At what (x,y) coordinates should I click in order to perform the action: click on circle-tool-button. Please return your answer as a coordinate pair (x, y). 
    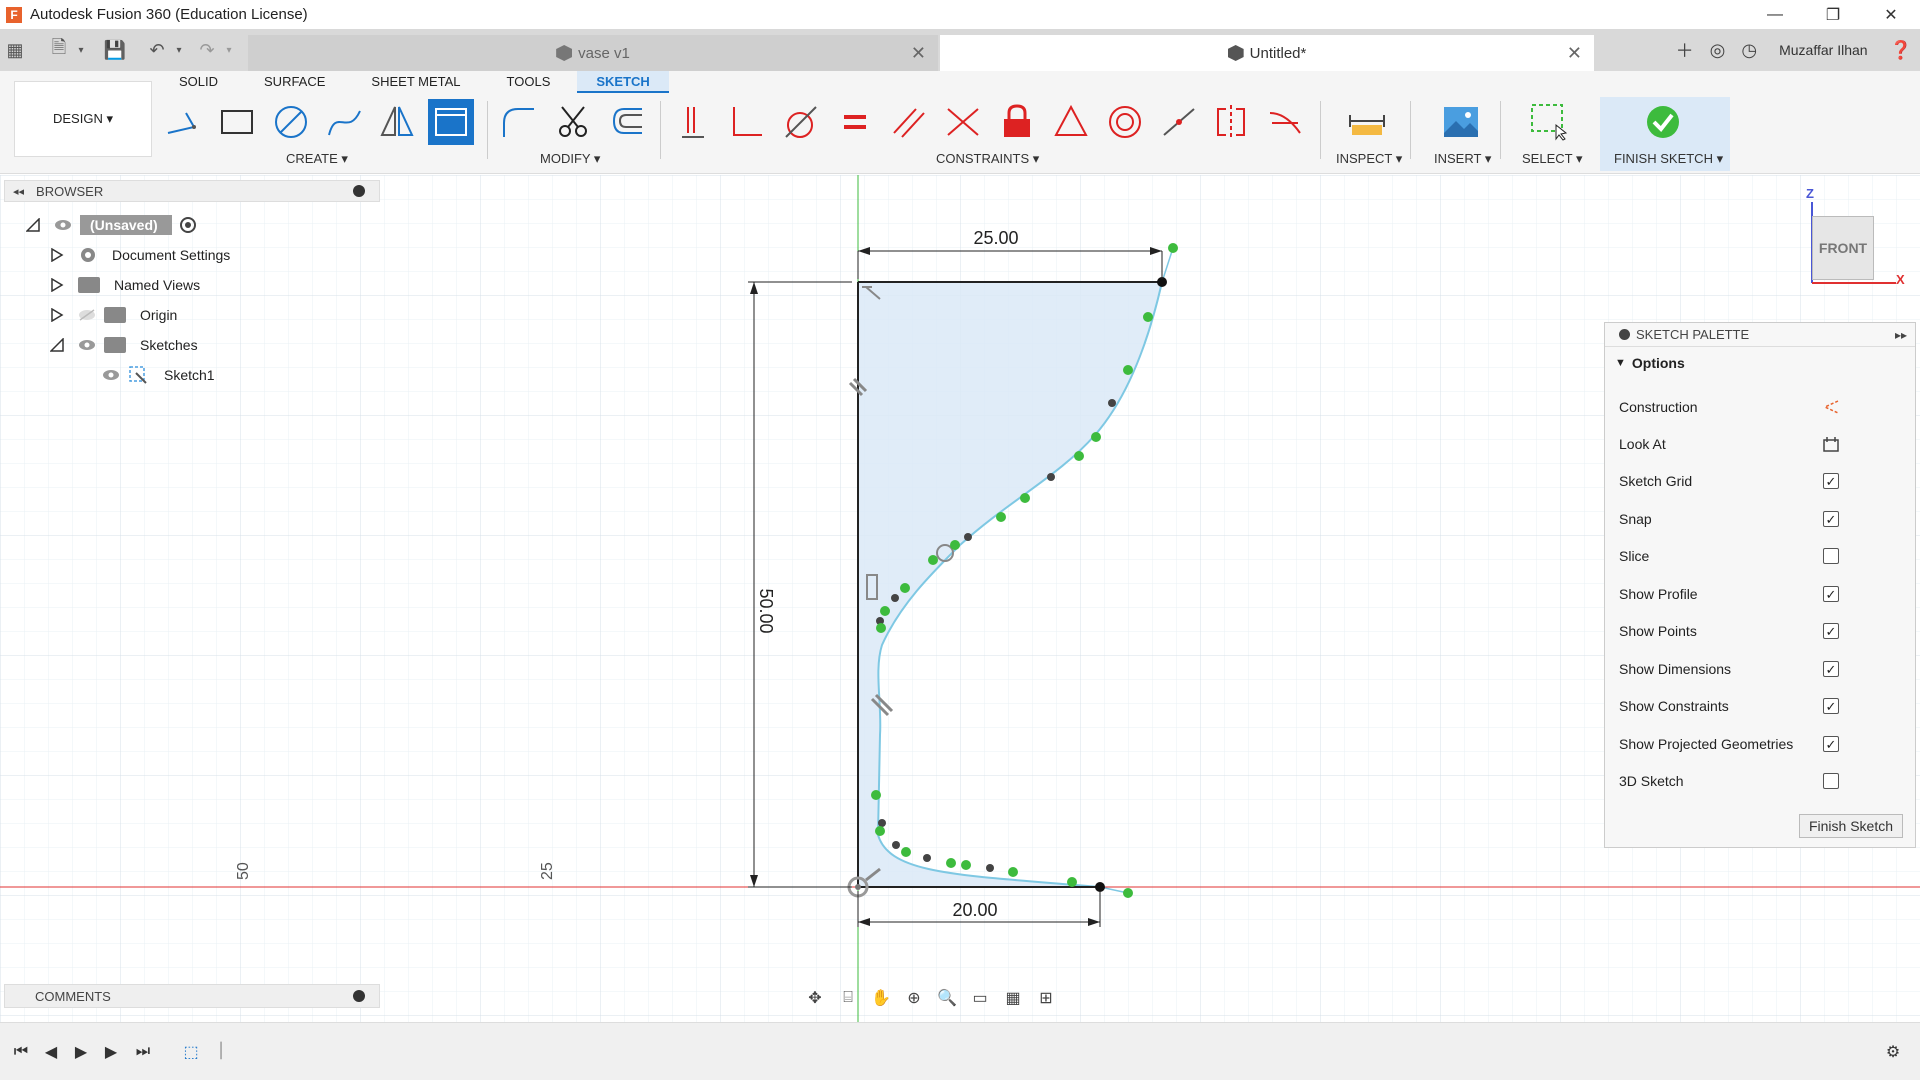
    Looking at the image, I should click on (291, 122).